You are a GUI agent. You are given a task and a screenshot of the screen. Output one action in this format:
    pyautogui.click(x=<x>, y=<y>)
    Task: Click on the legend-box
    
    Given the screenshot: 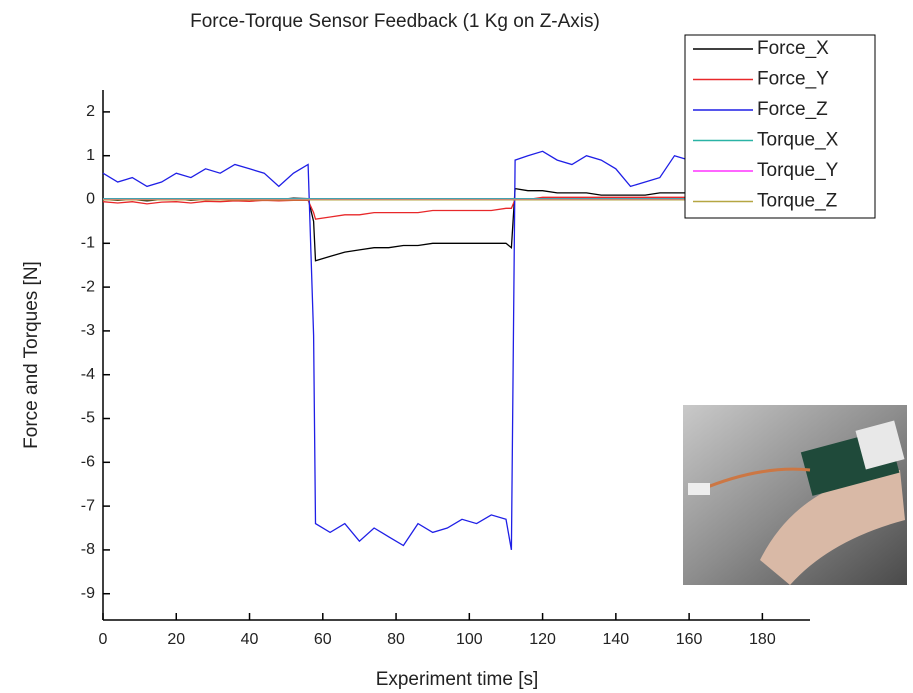 What is the action you would take?
    pyautogui.click(x=780, y=126)
    